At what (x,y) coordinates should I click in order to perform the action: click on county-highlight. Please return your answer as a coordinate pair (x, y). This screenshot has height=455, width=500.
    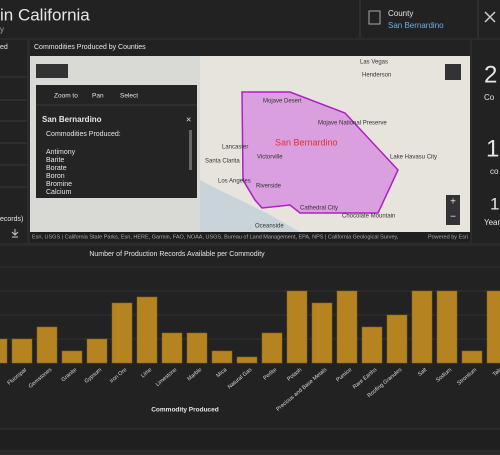
    Looking at the image, I should click on (320, 152).